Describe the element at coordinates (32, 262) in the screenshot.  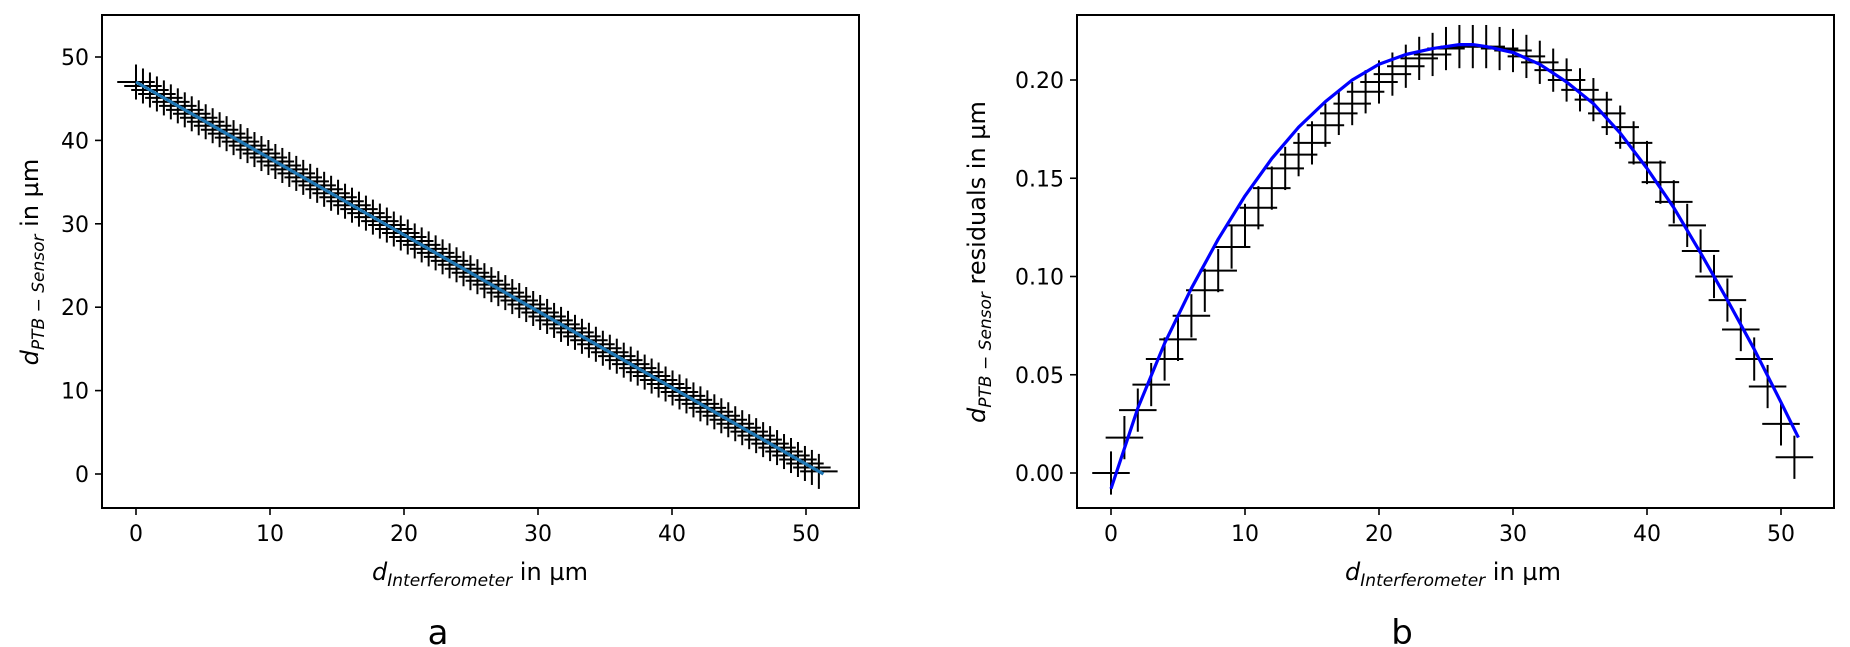
I see `chart-a-y-axis-label: dPTB − Sensor in µm` at that location.